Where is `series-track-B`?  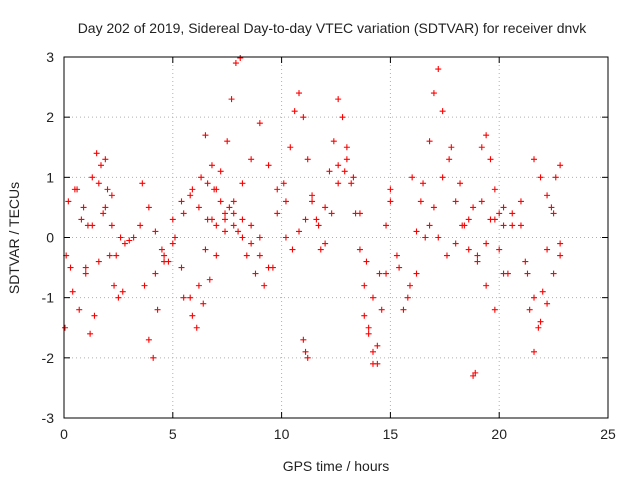
series-track-B is located at coordinates (92, 261).